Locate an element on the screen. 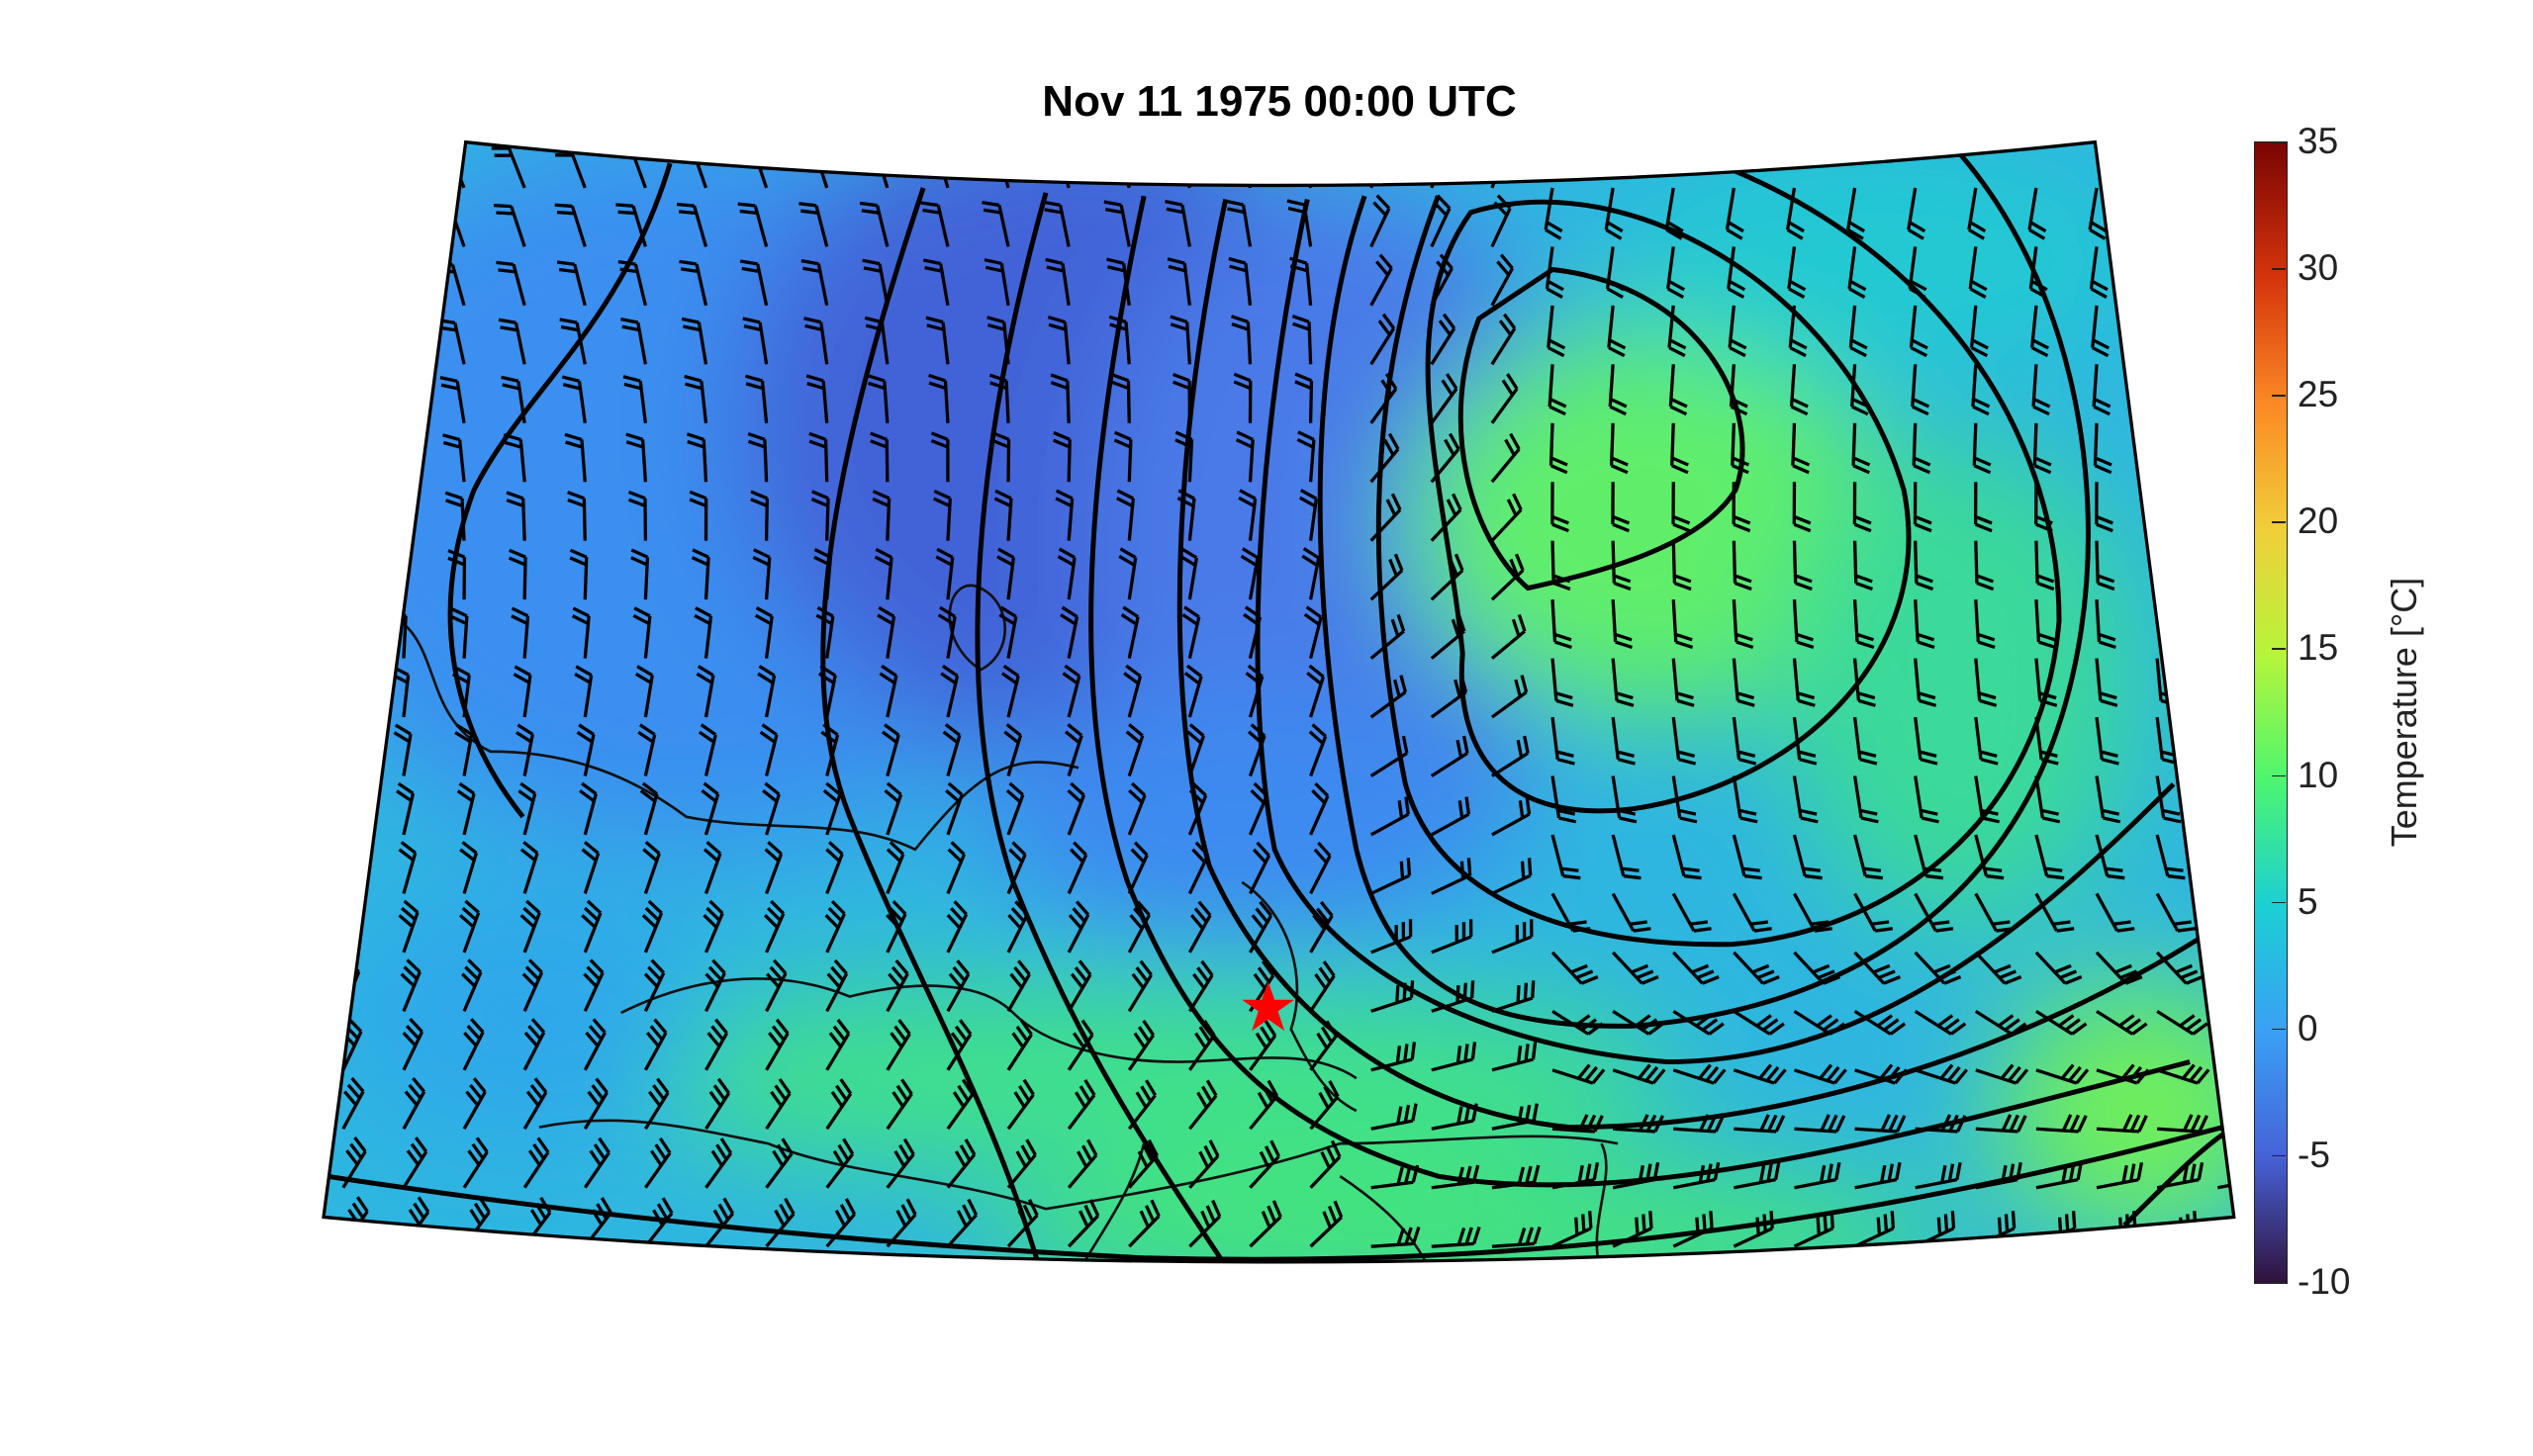 The image size is (2533, 1456). colorbar-tick-label: 25 is located at coordinates (2318, 394).